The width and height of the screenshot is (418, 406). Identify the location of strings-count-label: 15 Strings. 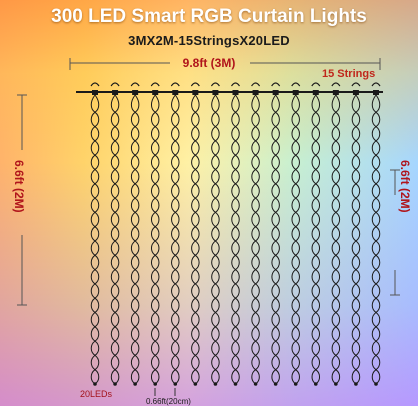
(349, 74).